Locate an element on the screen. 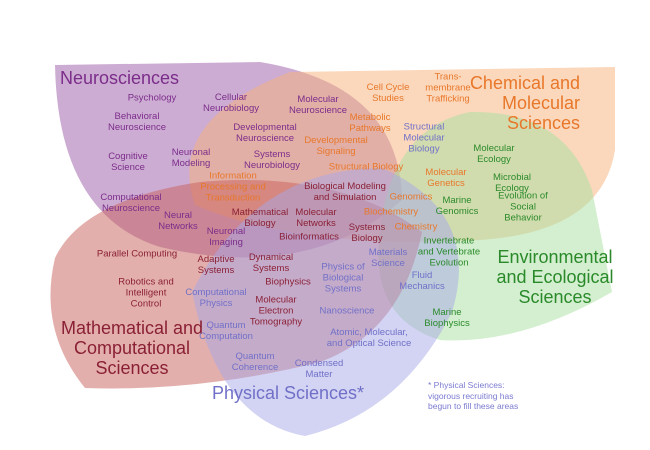  topic-label: Developmental Signaling is located at coordinates (335, 146).